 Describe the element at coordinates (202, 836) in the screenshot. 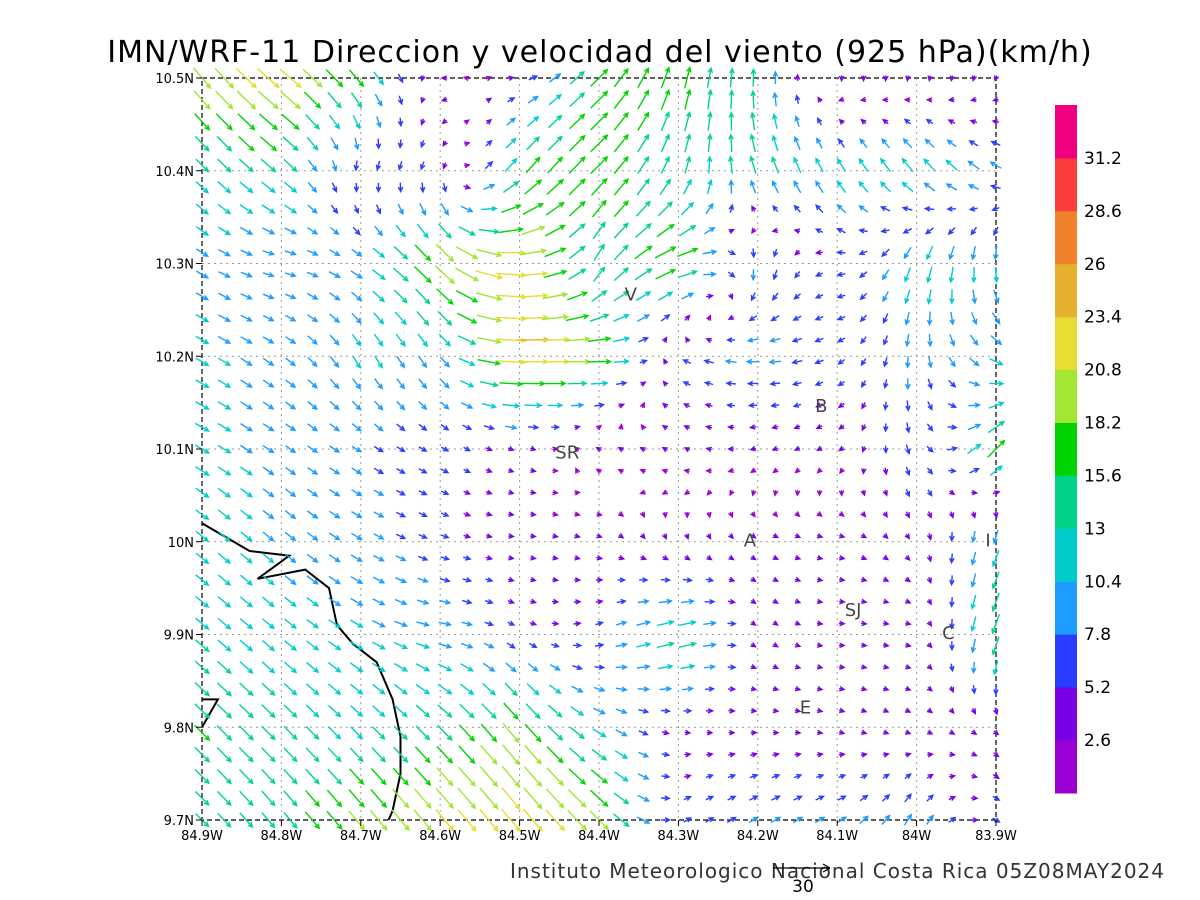

I see `x-tick-label: 84.9W` at that location.